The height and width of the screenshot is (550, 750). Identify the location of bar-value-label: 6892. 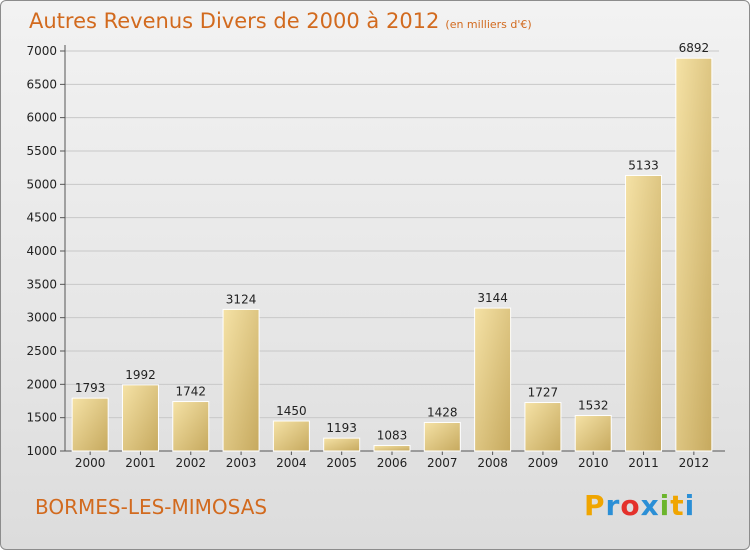
(694, 48).